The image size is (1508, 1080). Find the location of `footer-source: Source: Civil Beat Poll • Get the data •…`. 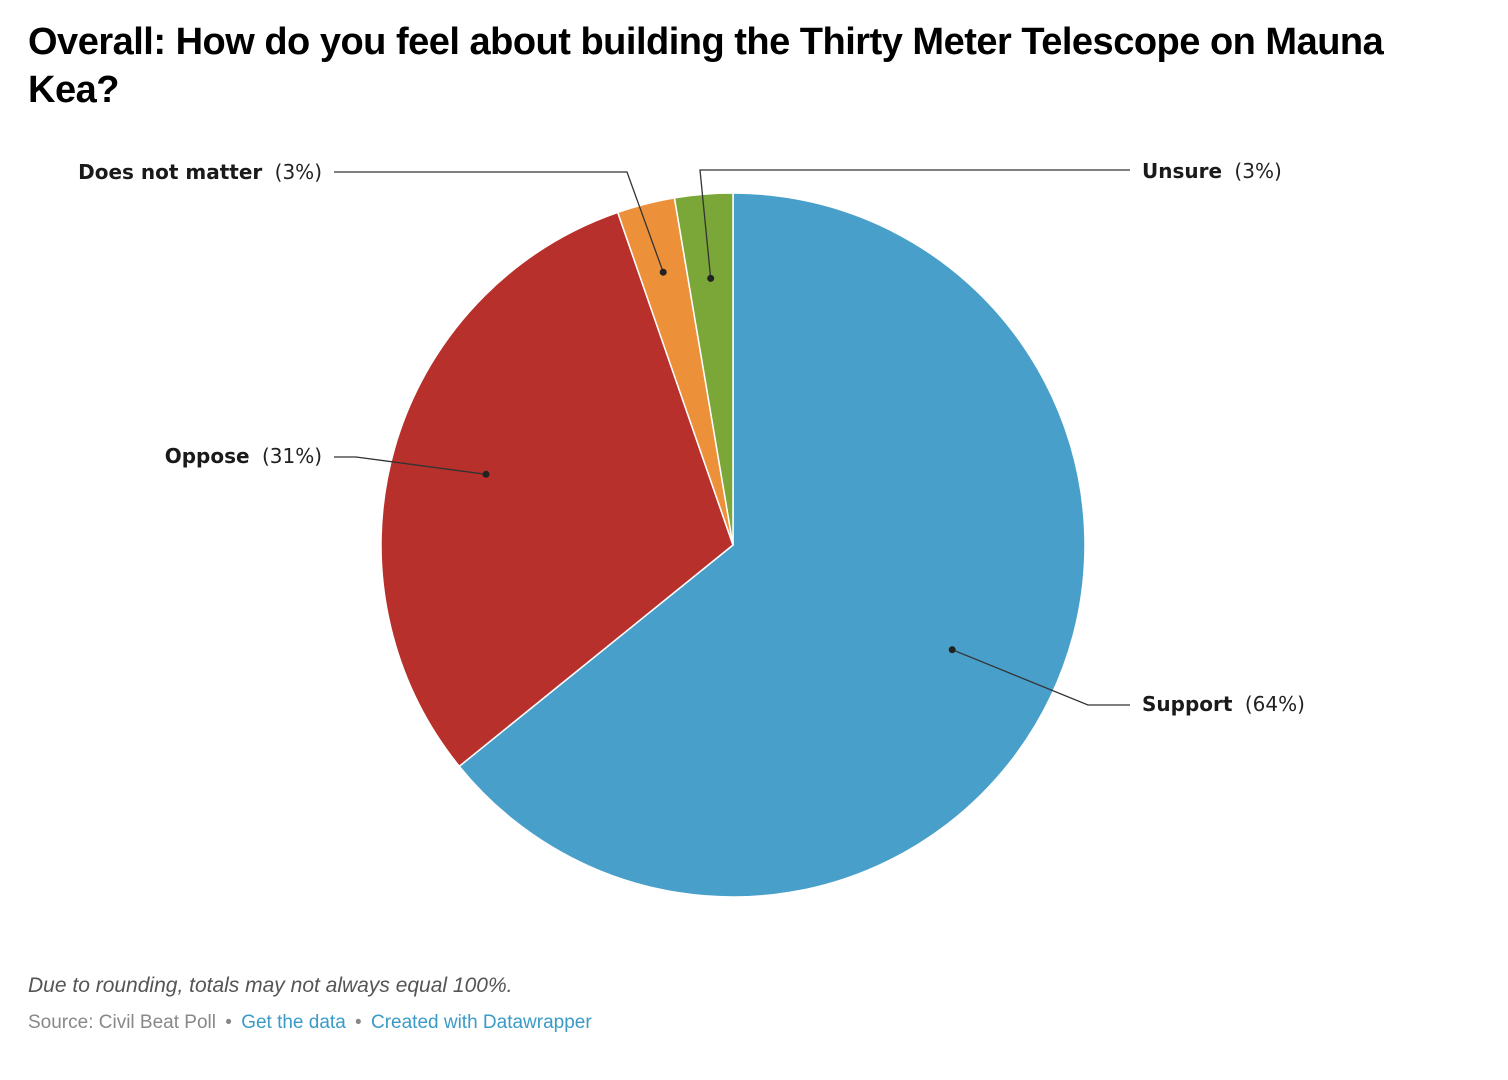

footer-source: Source: Civil Beat Poll • Get the data •… is located at coordinates (310, 1023).